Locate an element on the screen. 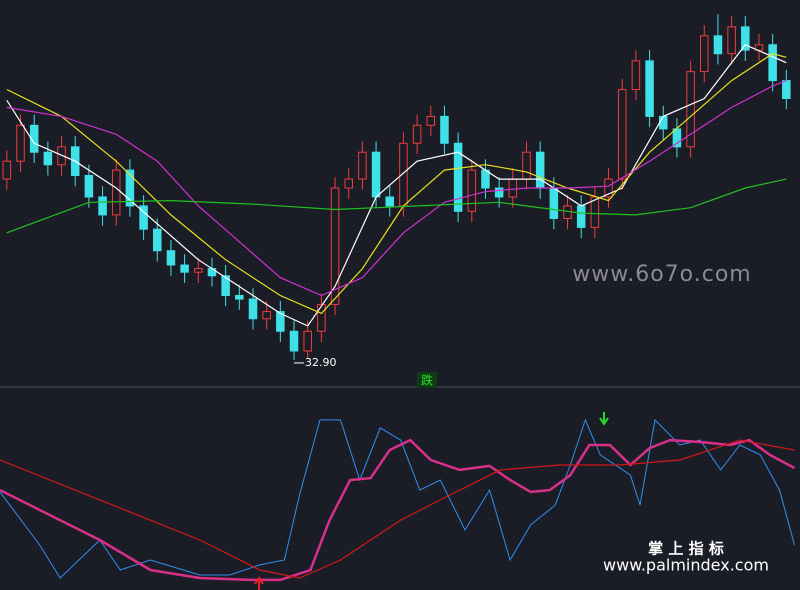  signal-label: 跌 is located at coordinates (427, 380).